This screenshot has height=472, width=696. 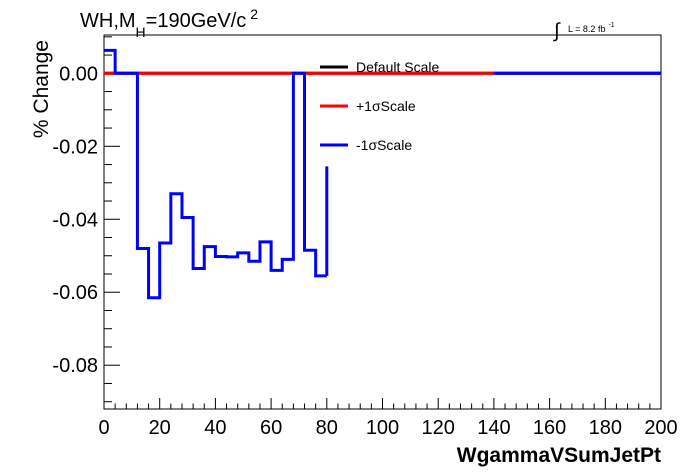 What do you see at coordinates (196, 21) in the screenshot?
I see `chart-title-middle: =190GeV/c` at bounding box center [196, 21].